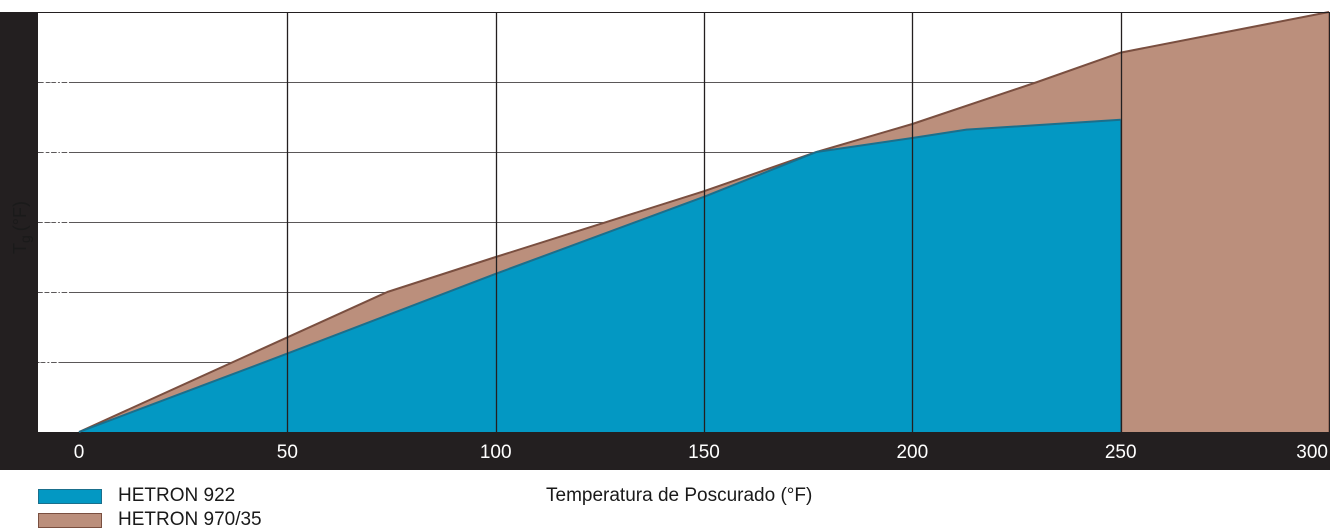 Image resolution: width=1330 pixels, height=532 pixels. I want to click on legend-item-hetron-922: HETRON 922, so click(150, 496).